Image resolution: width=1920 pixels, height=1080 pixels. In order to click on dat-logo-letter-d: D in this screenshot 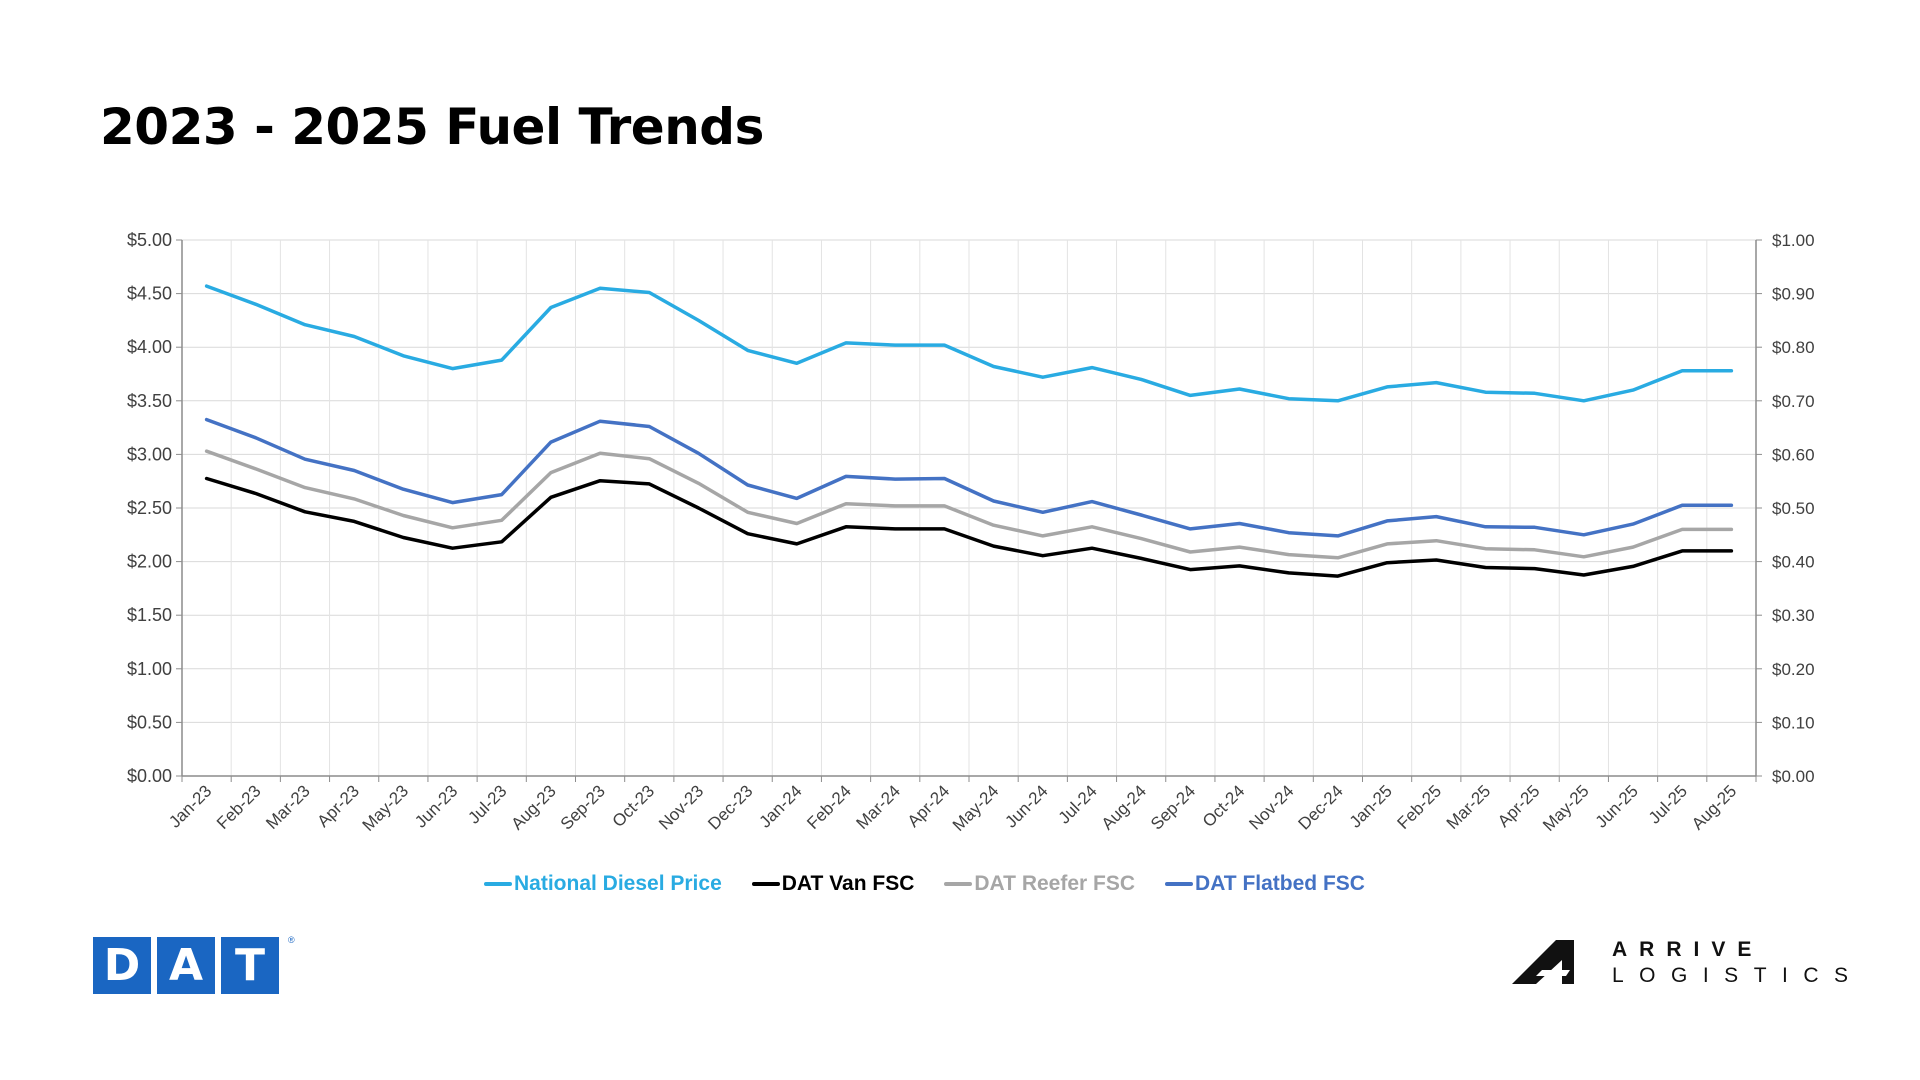, I will do `click(122, 965)`.